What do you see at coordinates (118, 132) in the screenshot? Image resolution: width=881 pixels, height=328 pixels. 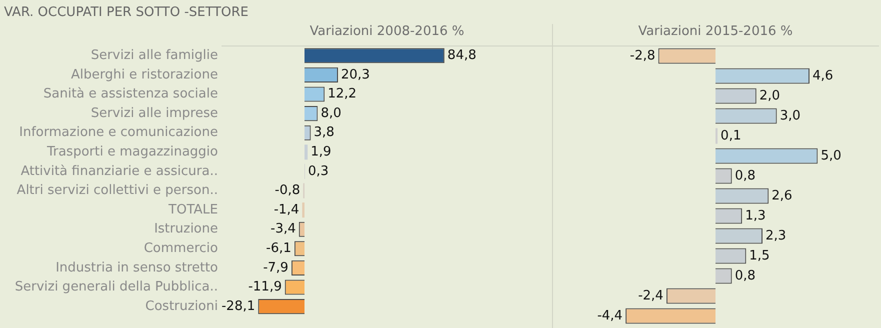 I see `y-tick-label: Informazione e comunicazione` at bounding box center [118, 132].